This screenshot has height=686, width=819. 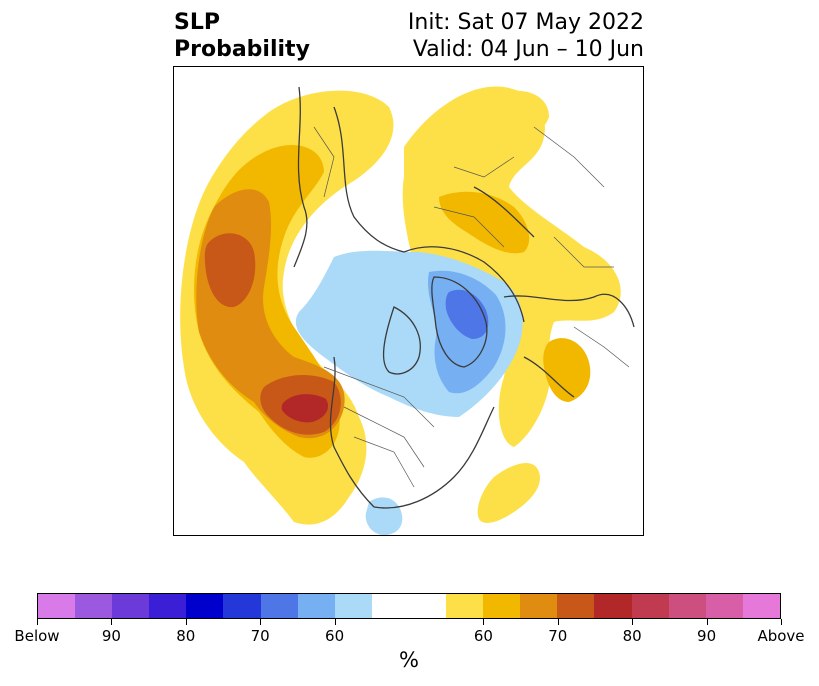 I want to click on title-metric: Probability, so click(x=242, y=49).